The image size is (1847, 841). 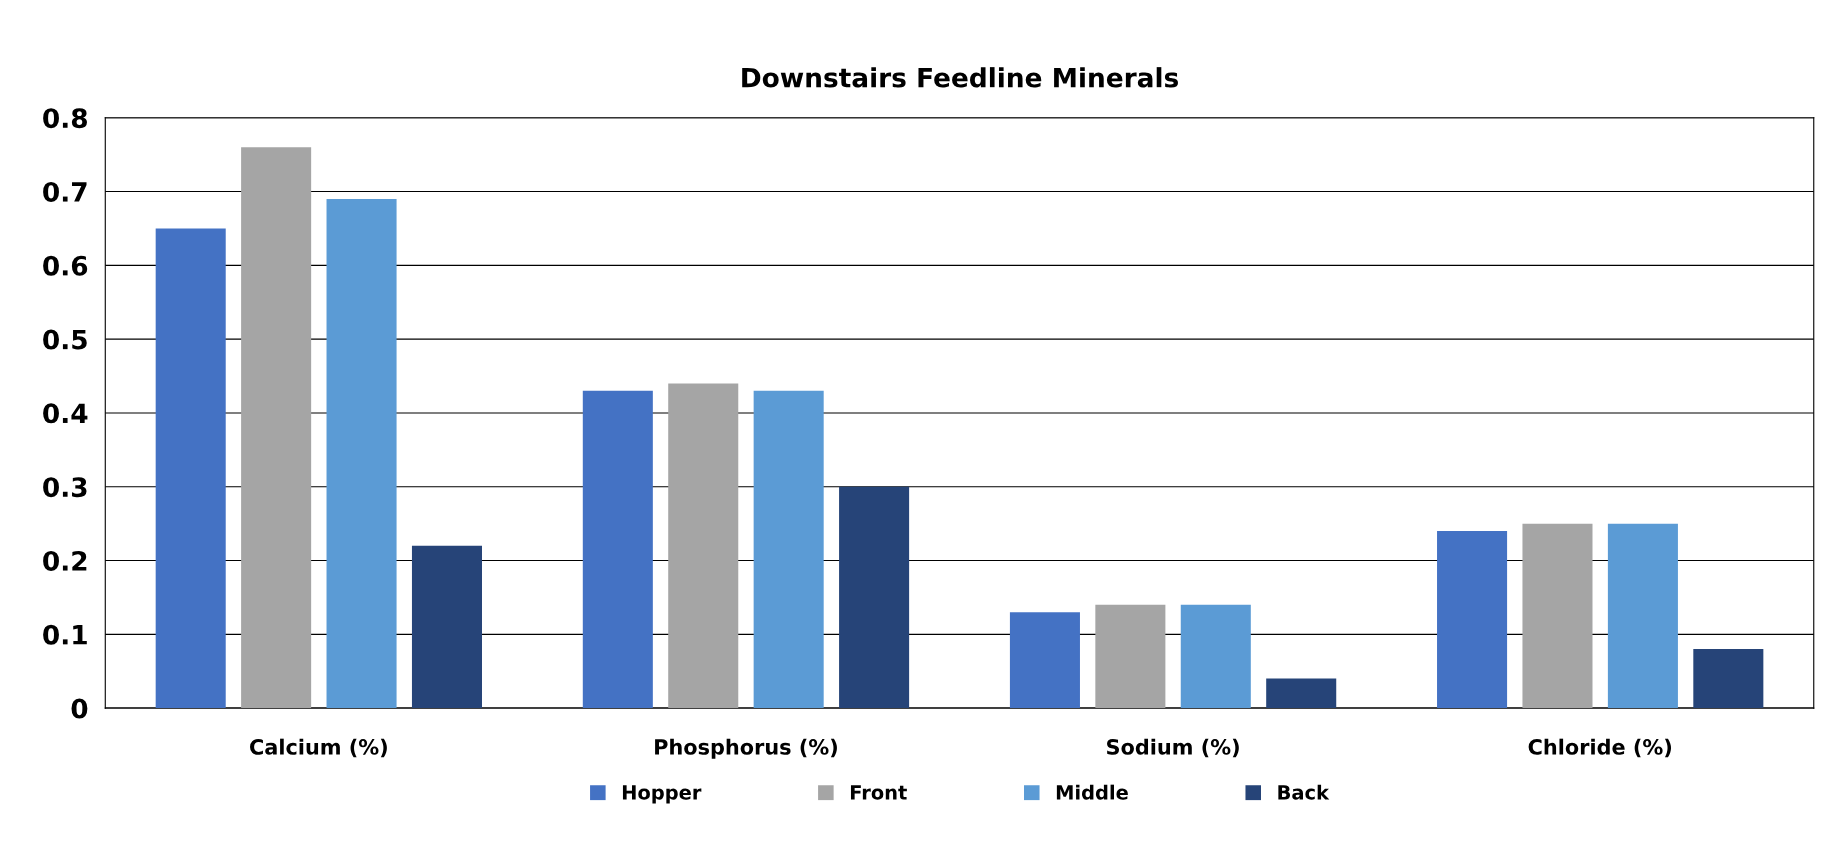 What do you see at coordinates (1092, 792) in the screenshot?
I see `legend-label: Middle` at bounding box center [1092, 792].